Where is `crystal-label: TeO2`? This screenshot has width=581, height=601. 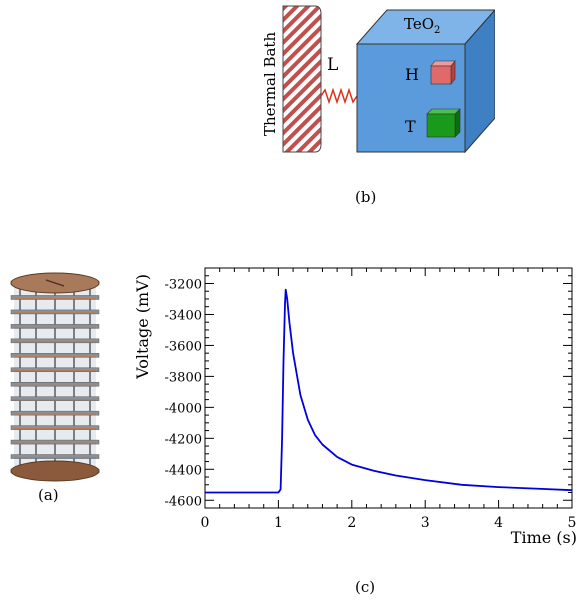
crystal-label: TeO2 is located at coordinates (422, 25).